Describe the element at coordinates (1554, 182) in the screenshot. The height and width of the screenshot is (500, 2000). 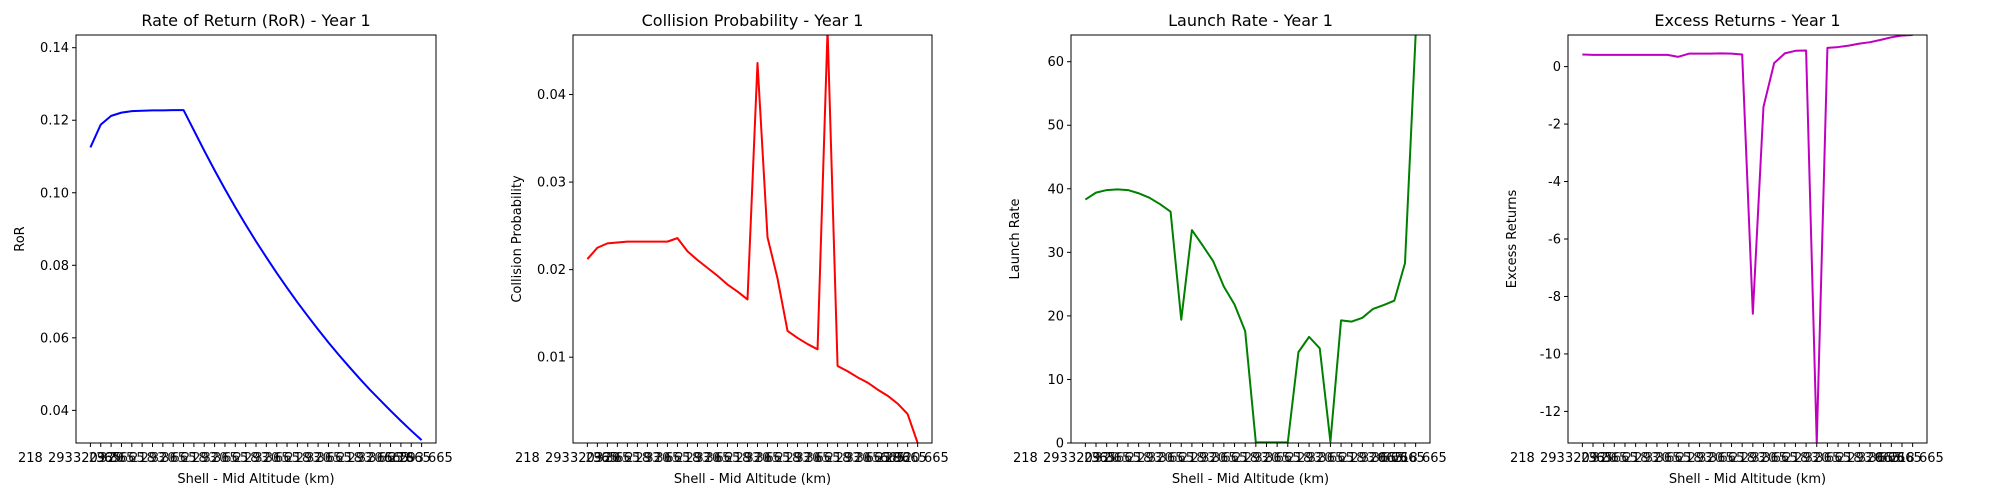
I see `y-tick-label: -4` at that location.